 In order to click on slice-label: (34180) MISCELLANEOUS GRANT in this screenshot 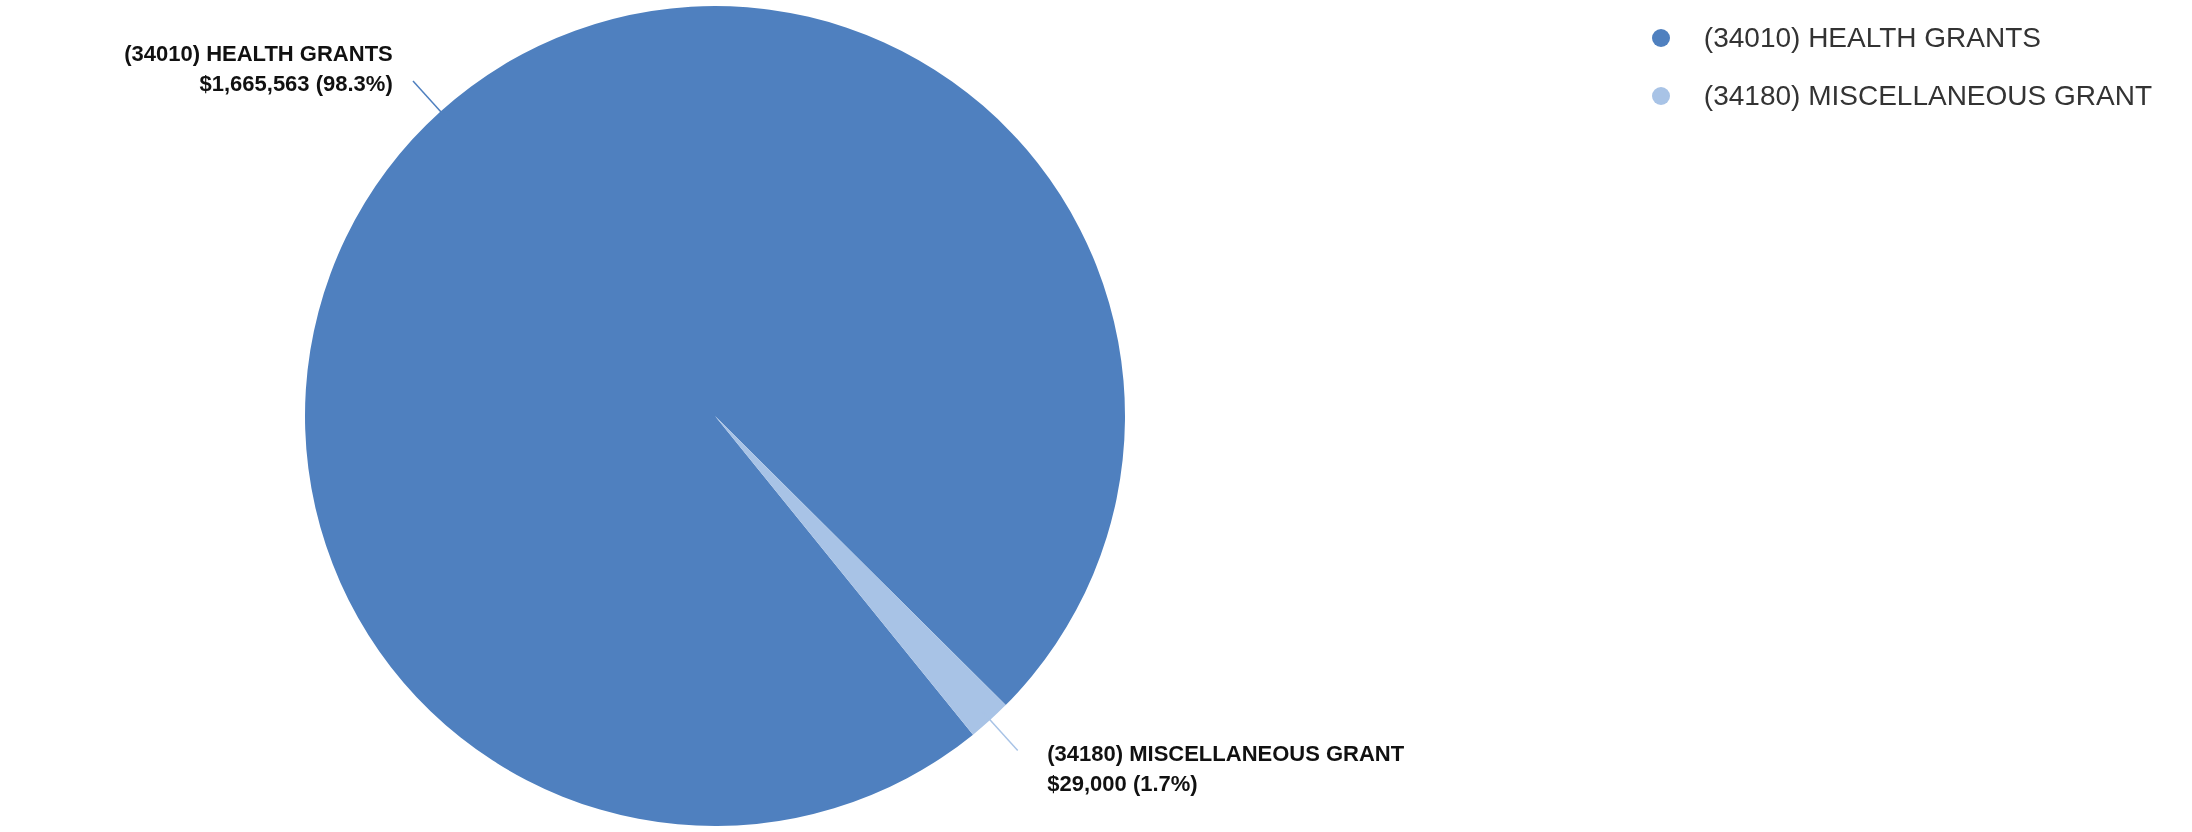, I will do `click(1226, 753)`.